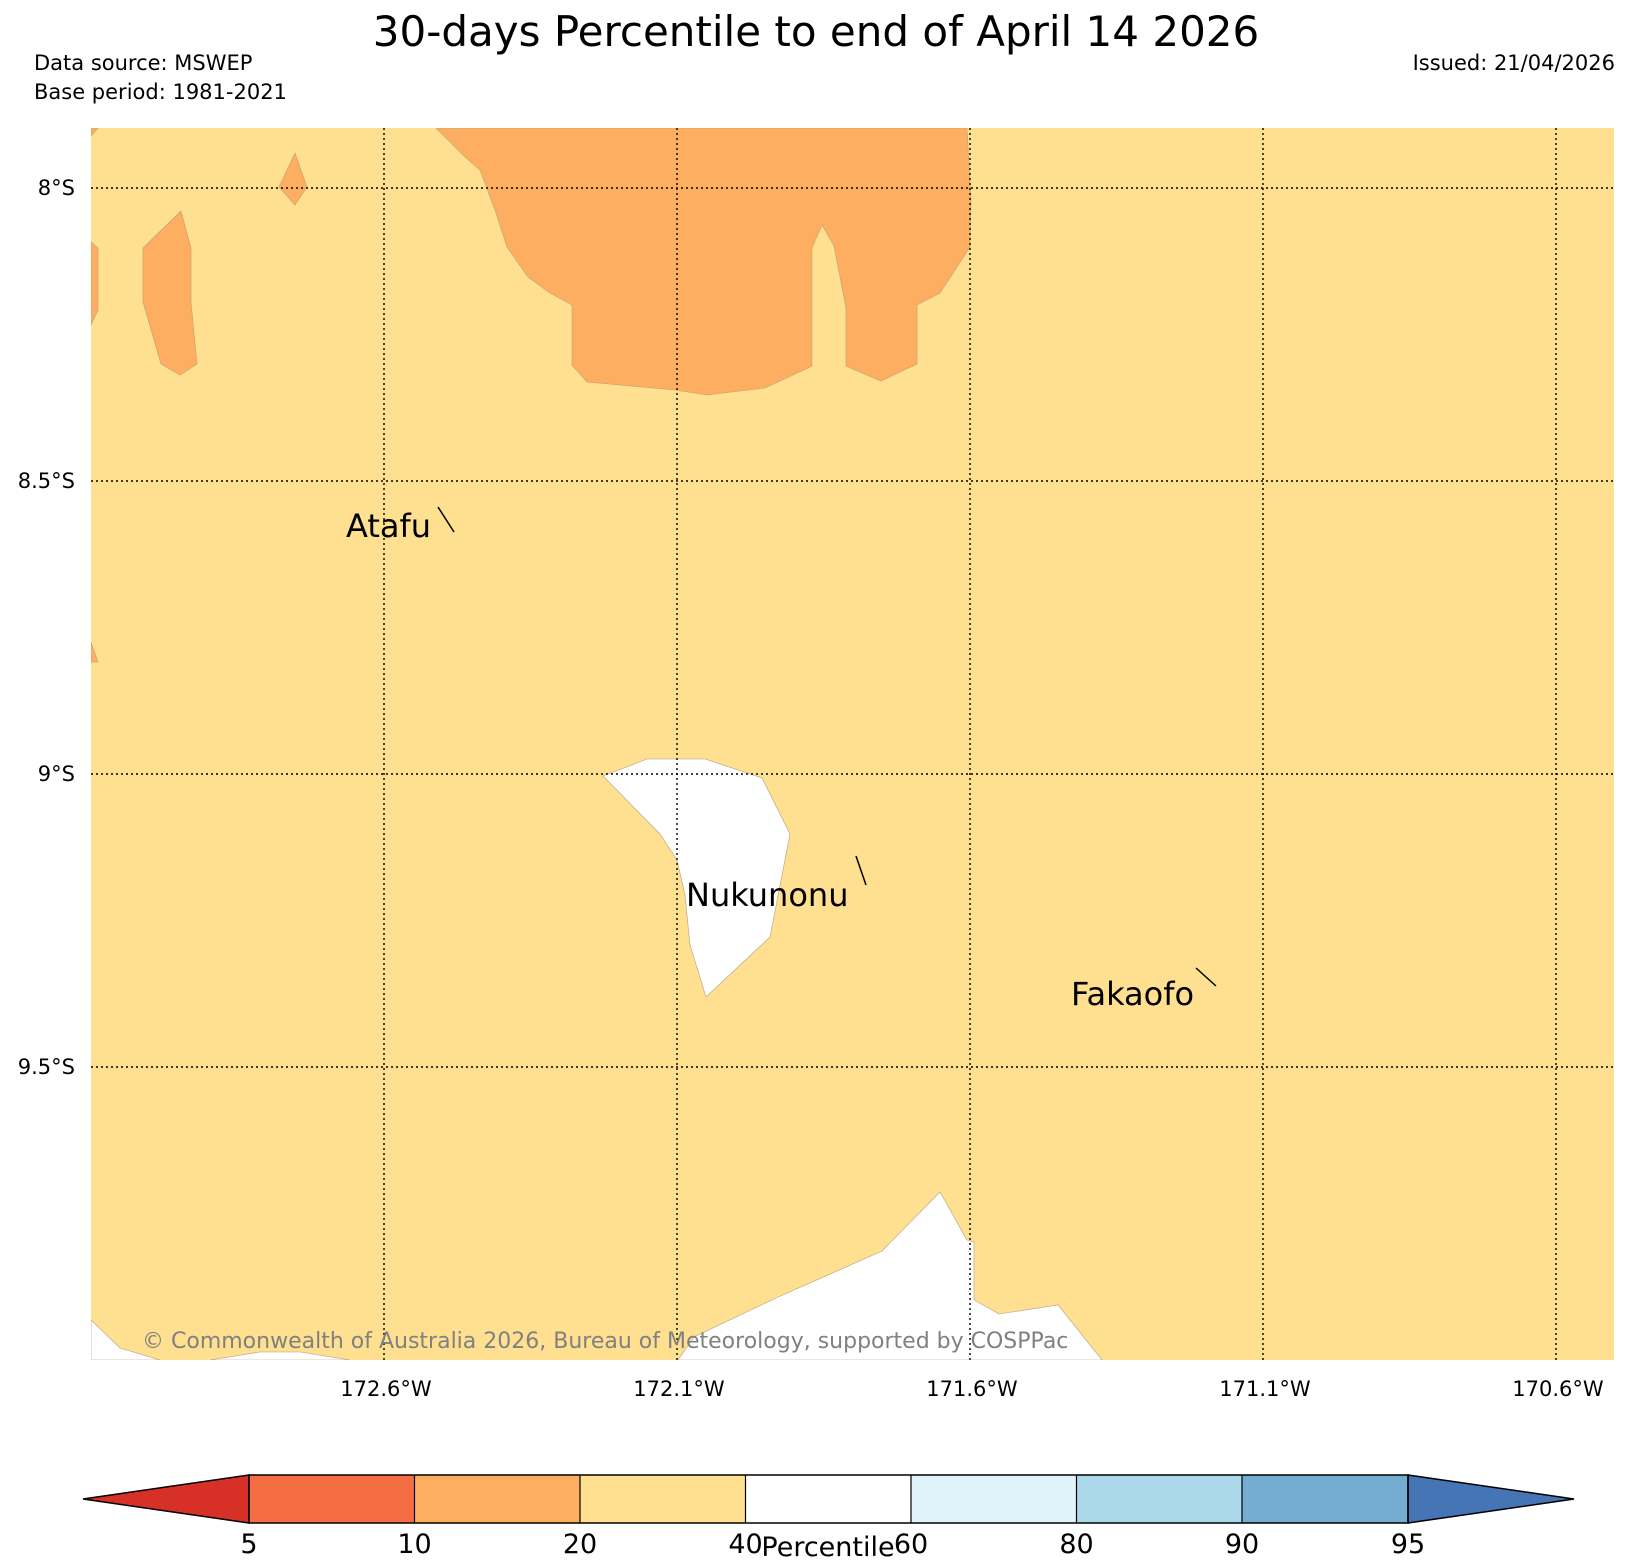 Image resolution: width=1632 pixels, height=1563 pixels. What do you see at coordinates (827, 1547) in the screenshot?
I see `colorbar-label: Percentile` at bounding box center [827, 1547].